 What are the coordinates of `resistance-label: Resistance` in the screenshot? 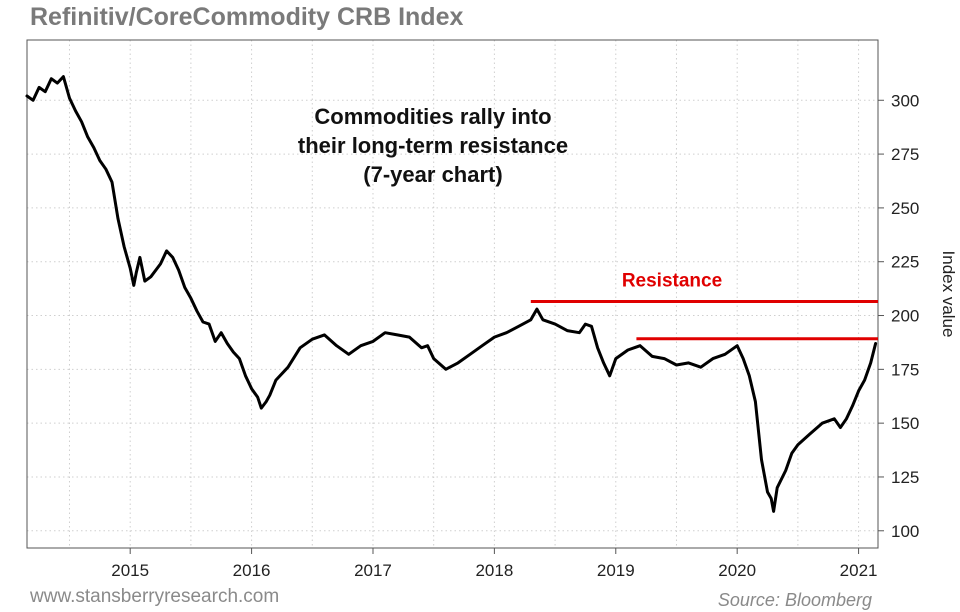 It's located at (672, 281).